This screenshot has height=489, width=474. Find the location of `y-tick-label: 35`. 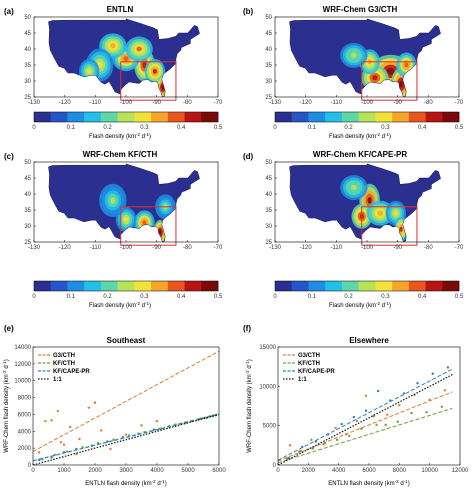

y-tick-label: 35 is located at coordinates (268, 211).